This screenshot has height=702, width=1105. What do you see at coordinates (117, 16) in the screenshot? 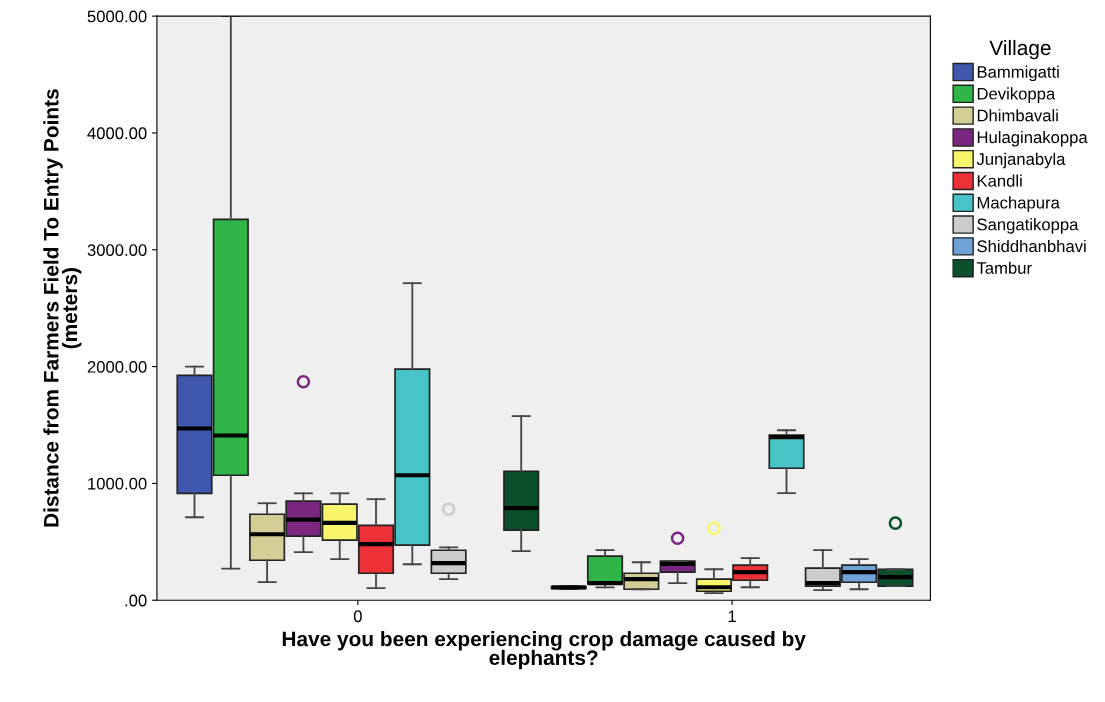
I see `y-tick-label: 5000.00` at bounding box center [117, 16].